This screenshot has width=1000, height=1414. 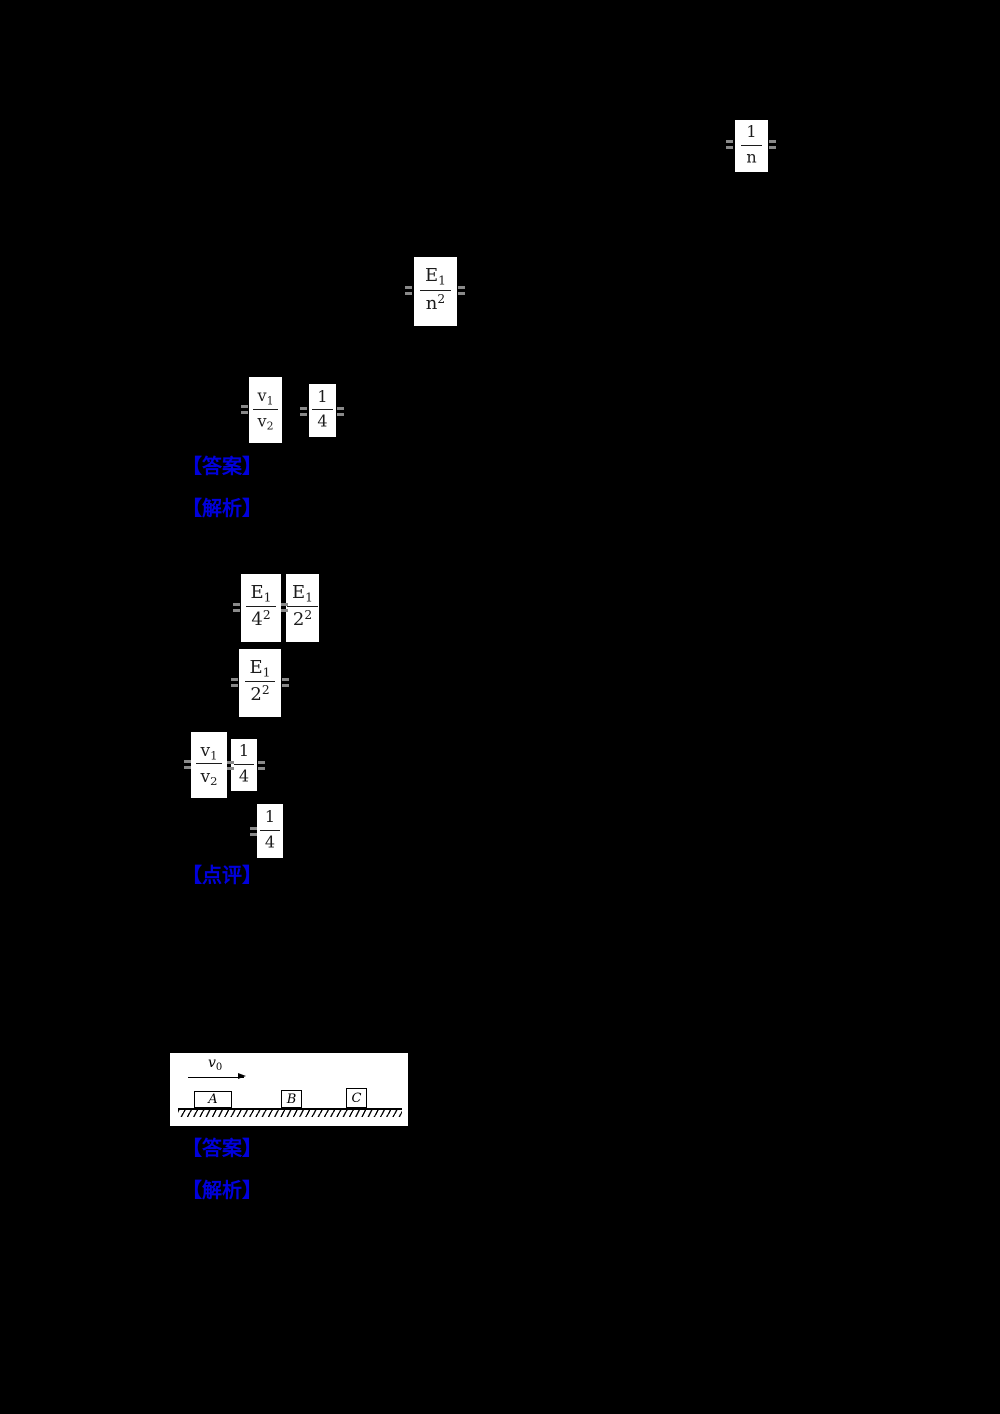 What do you see at coordinates (222, 1190) in the screenshot?
I see `analysis-label-2: 【解析】` at bounding box center [222, 1190].